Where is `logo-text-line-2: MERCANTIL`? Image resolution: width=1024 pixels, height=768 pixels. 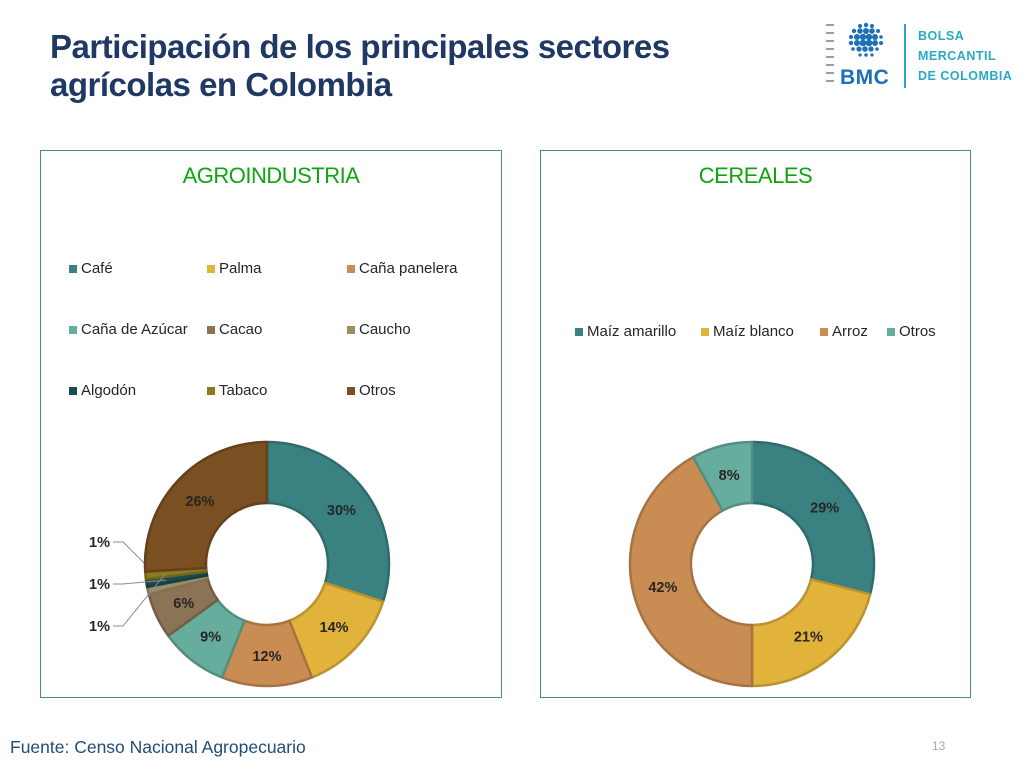
logo-text-line-2: MERCANTIL is located at coordinates (957, 56).